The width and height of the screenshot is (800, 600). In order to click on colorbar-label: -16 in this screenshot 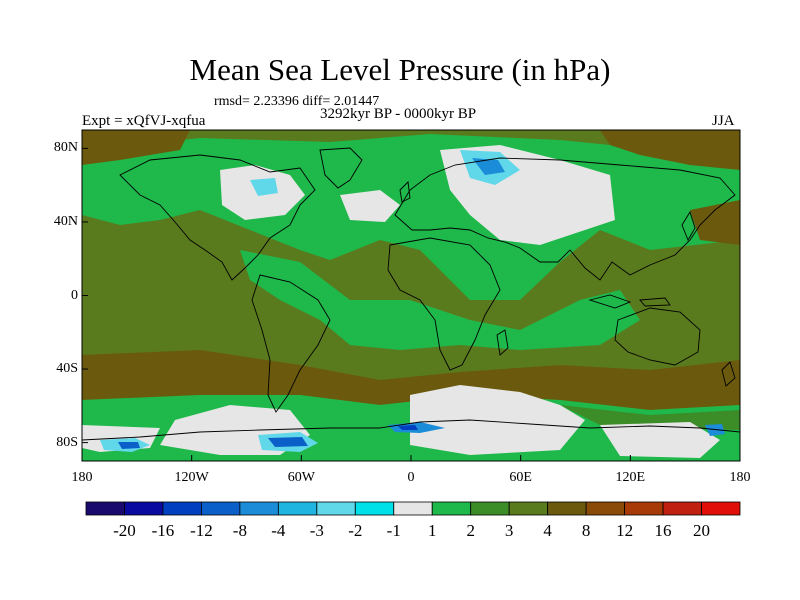, I will do `click(163, 530)`.